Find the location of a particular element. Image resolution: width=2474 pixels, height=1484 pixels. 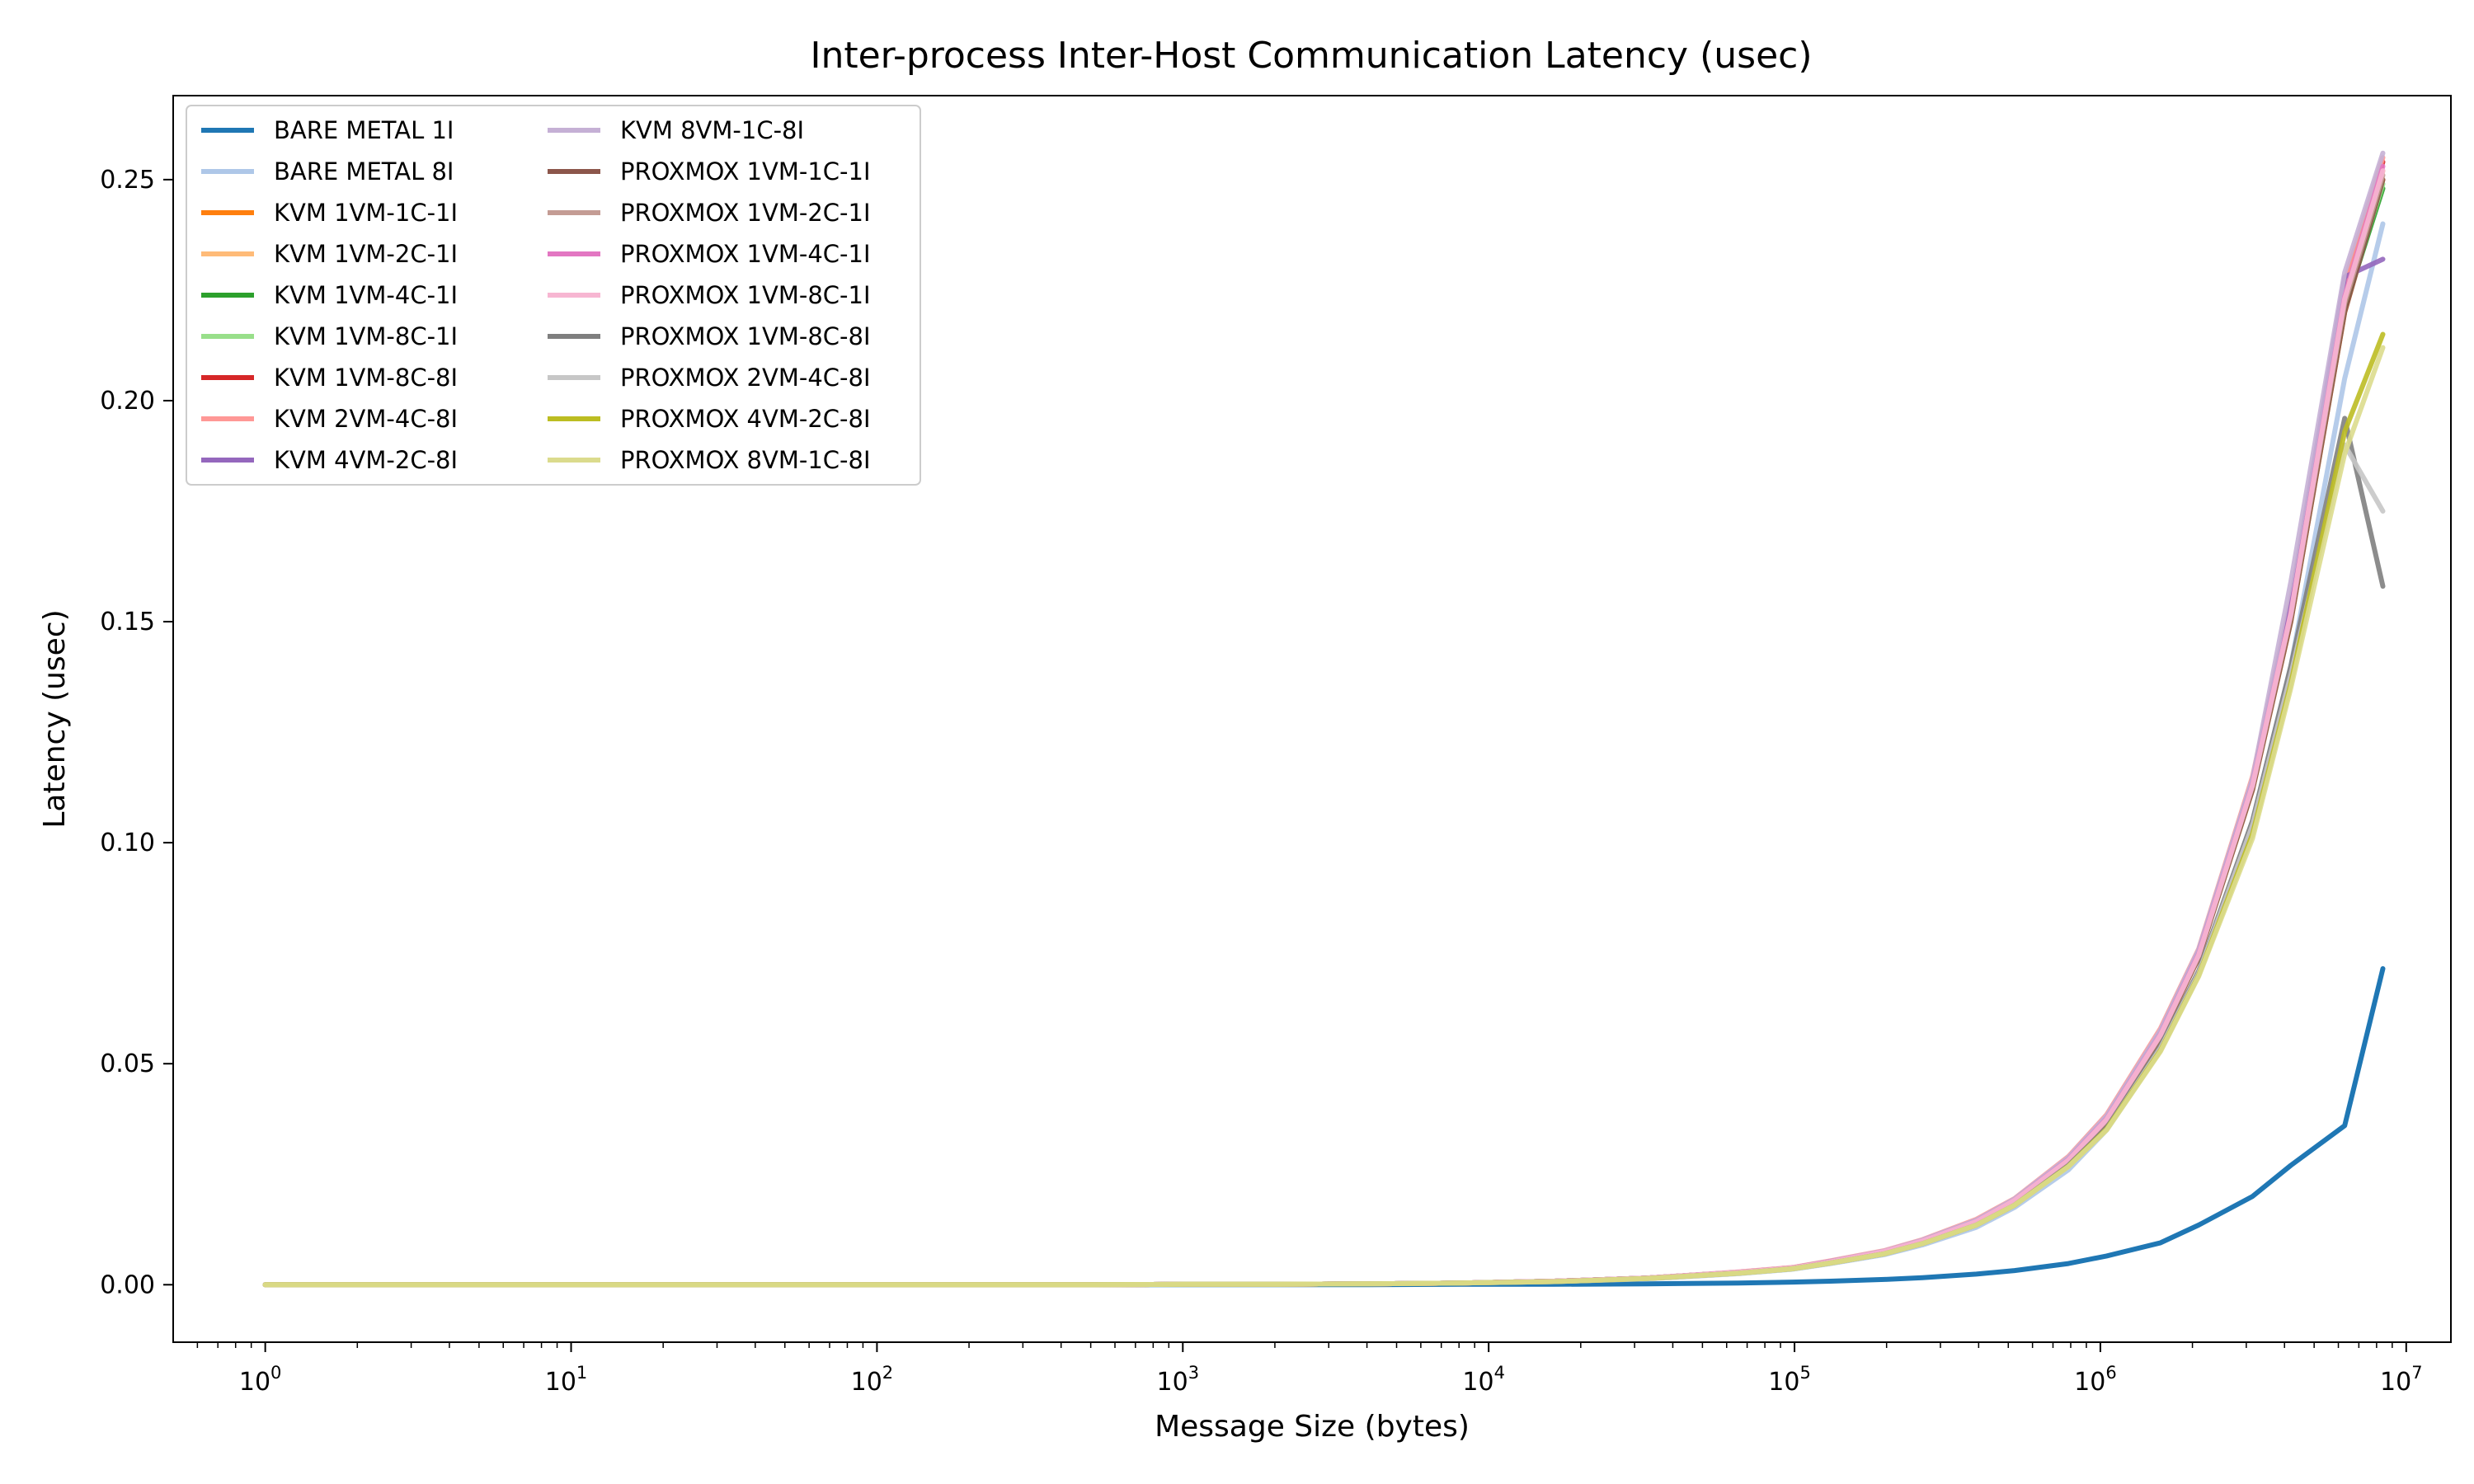

legend-label: KVM 1VM-4C-1I is located at coordinates (366, 295).